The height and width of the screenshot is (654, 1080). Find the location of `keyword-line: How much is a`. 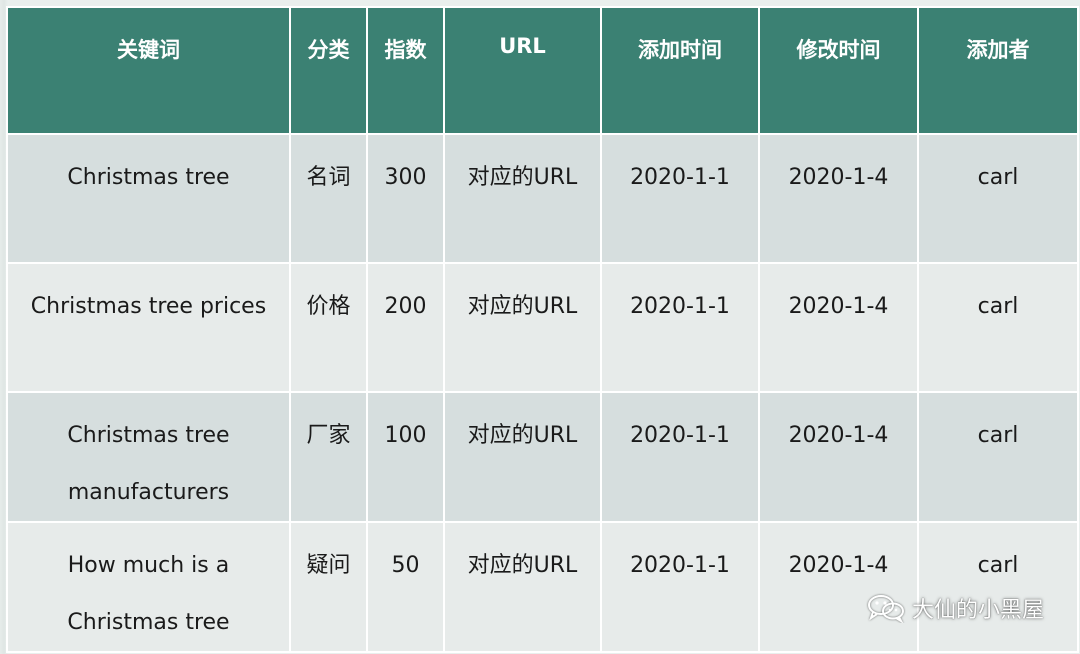

keyword-line: How much is a is located at coordinates (148, 565).